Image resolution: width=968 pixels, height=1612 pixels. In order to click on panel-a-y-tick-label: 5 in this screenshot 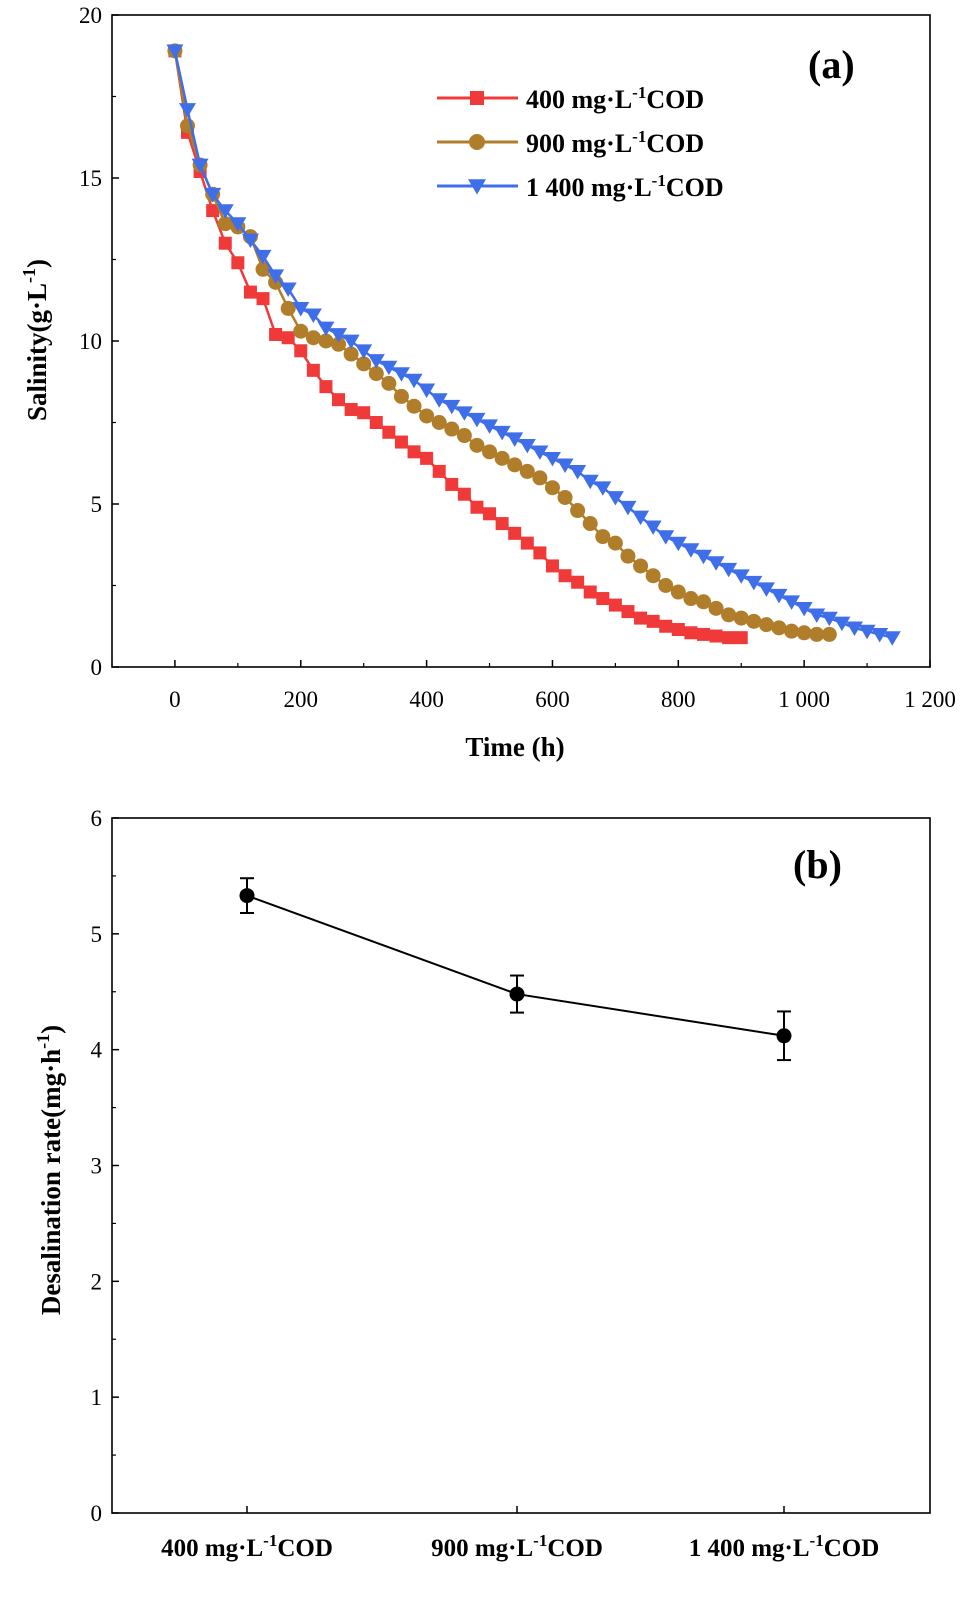, I will do `click(97, 504)`.